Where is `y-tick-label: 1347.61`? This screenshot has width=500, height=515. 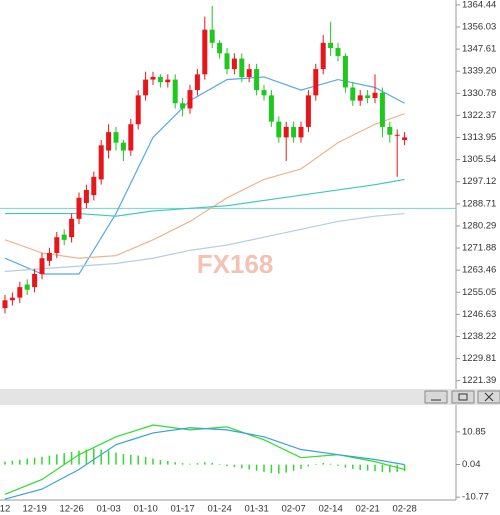
y-tick-label: 1347.61 is located at coordinates (479, 49).